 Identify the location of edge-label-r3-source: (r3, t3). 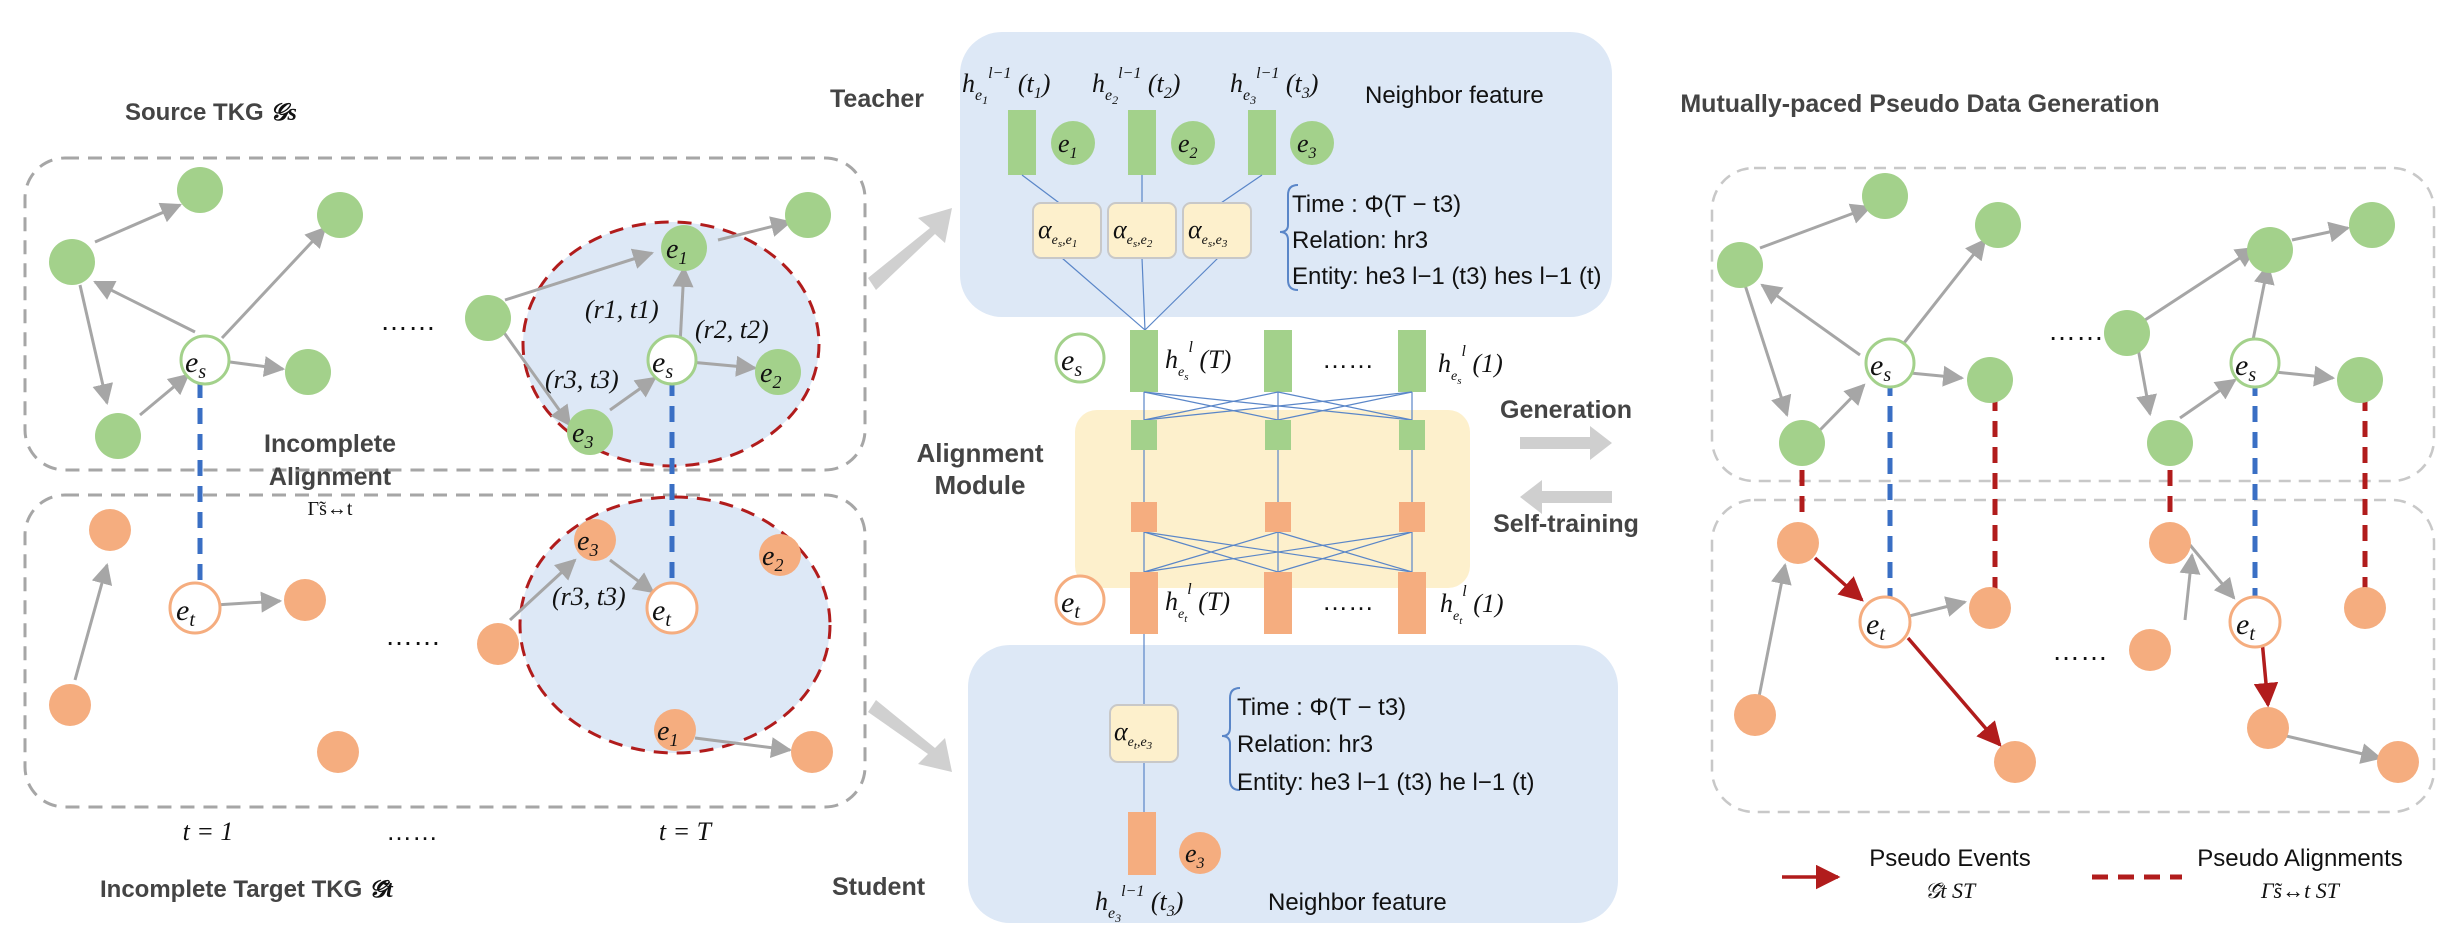
(582, 379).